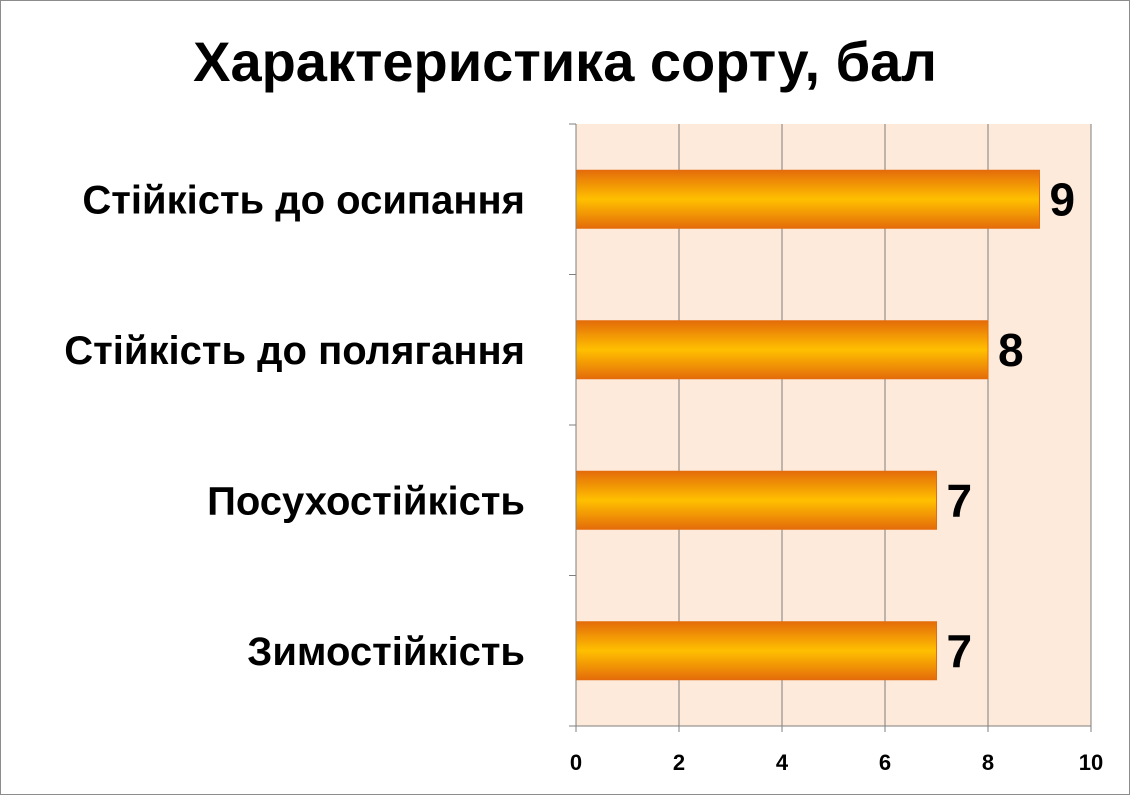  Describe the element at coordinates (988, 762) in the screenshot. I see `x-tick-label: 8` at that location.